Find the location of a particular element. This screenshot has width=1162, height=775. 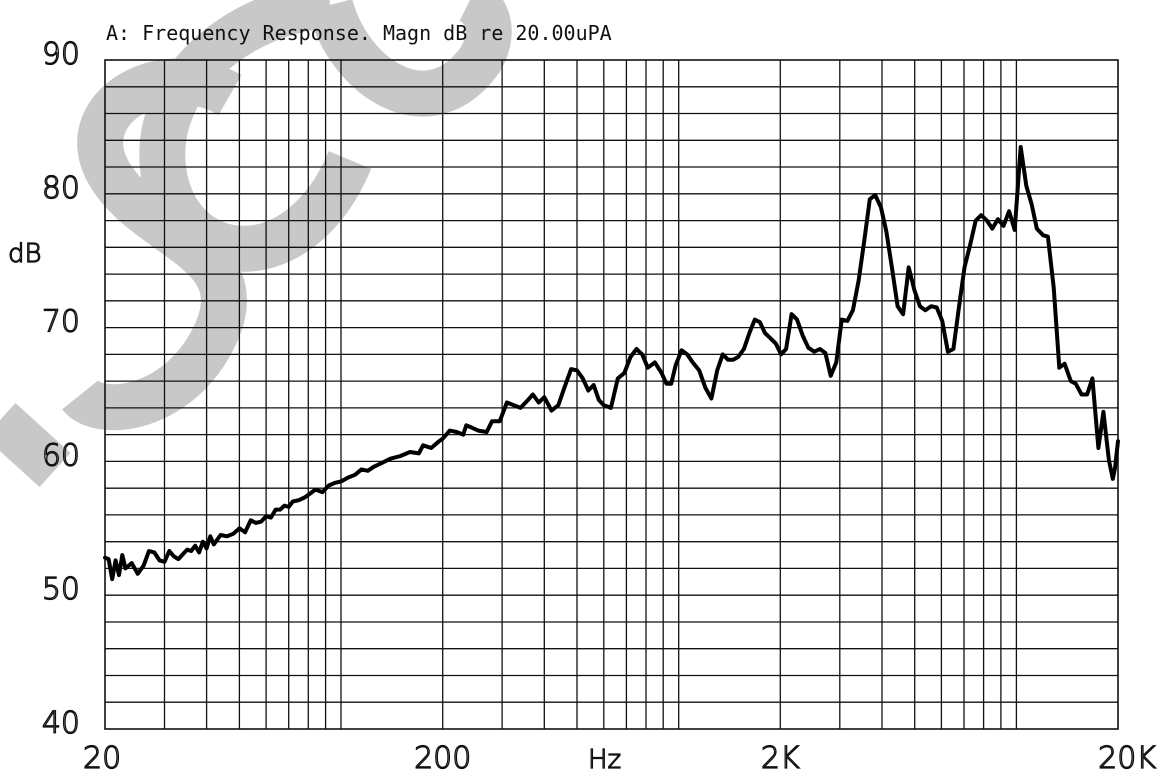

y-tick-label-3: 70 is located at coordinates (61, 322).